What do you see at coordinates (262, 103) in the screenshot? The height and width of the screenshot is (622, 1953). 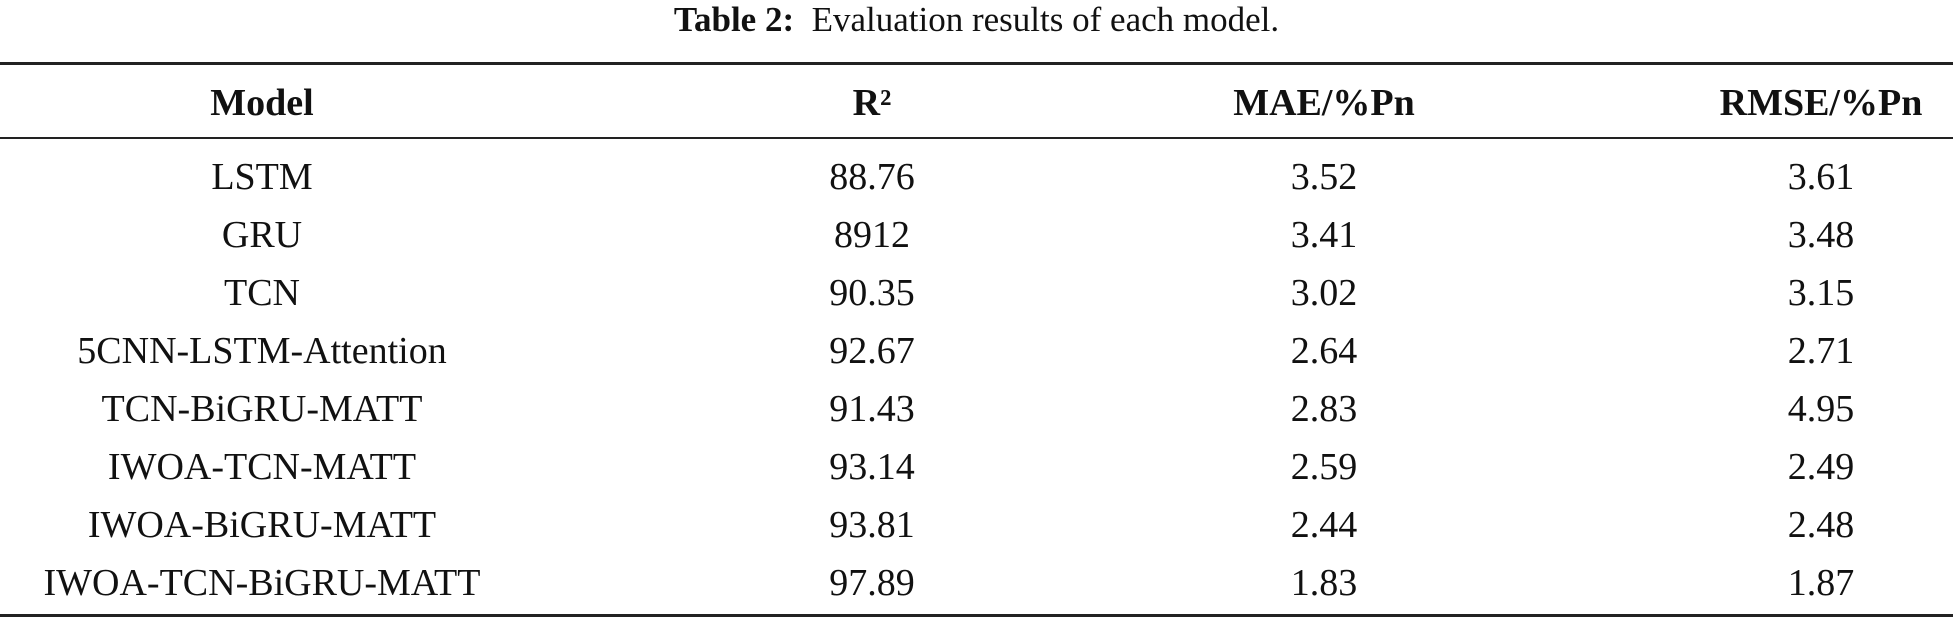 I see `header-cell: Model` at bounding box center [262, 103].